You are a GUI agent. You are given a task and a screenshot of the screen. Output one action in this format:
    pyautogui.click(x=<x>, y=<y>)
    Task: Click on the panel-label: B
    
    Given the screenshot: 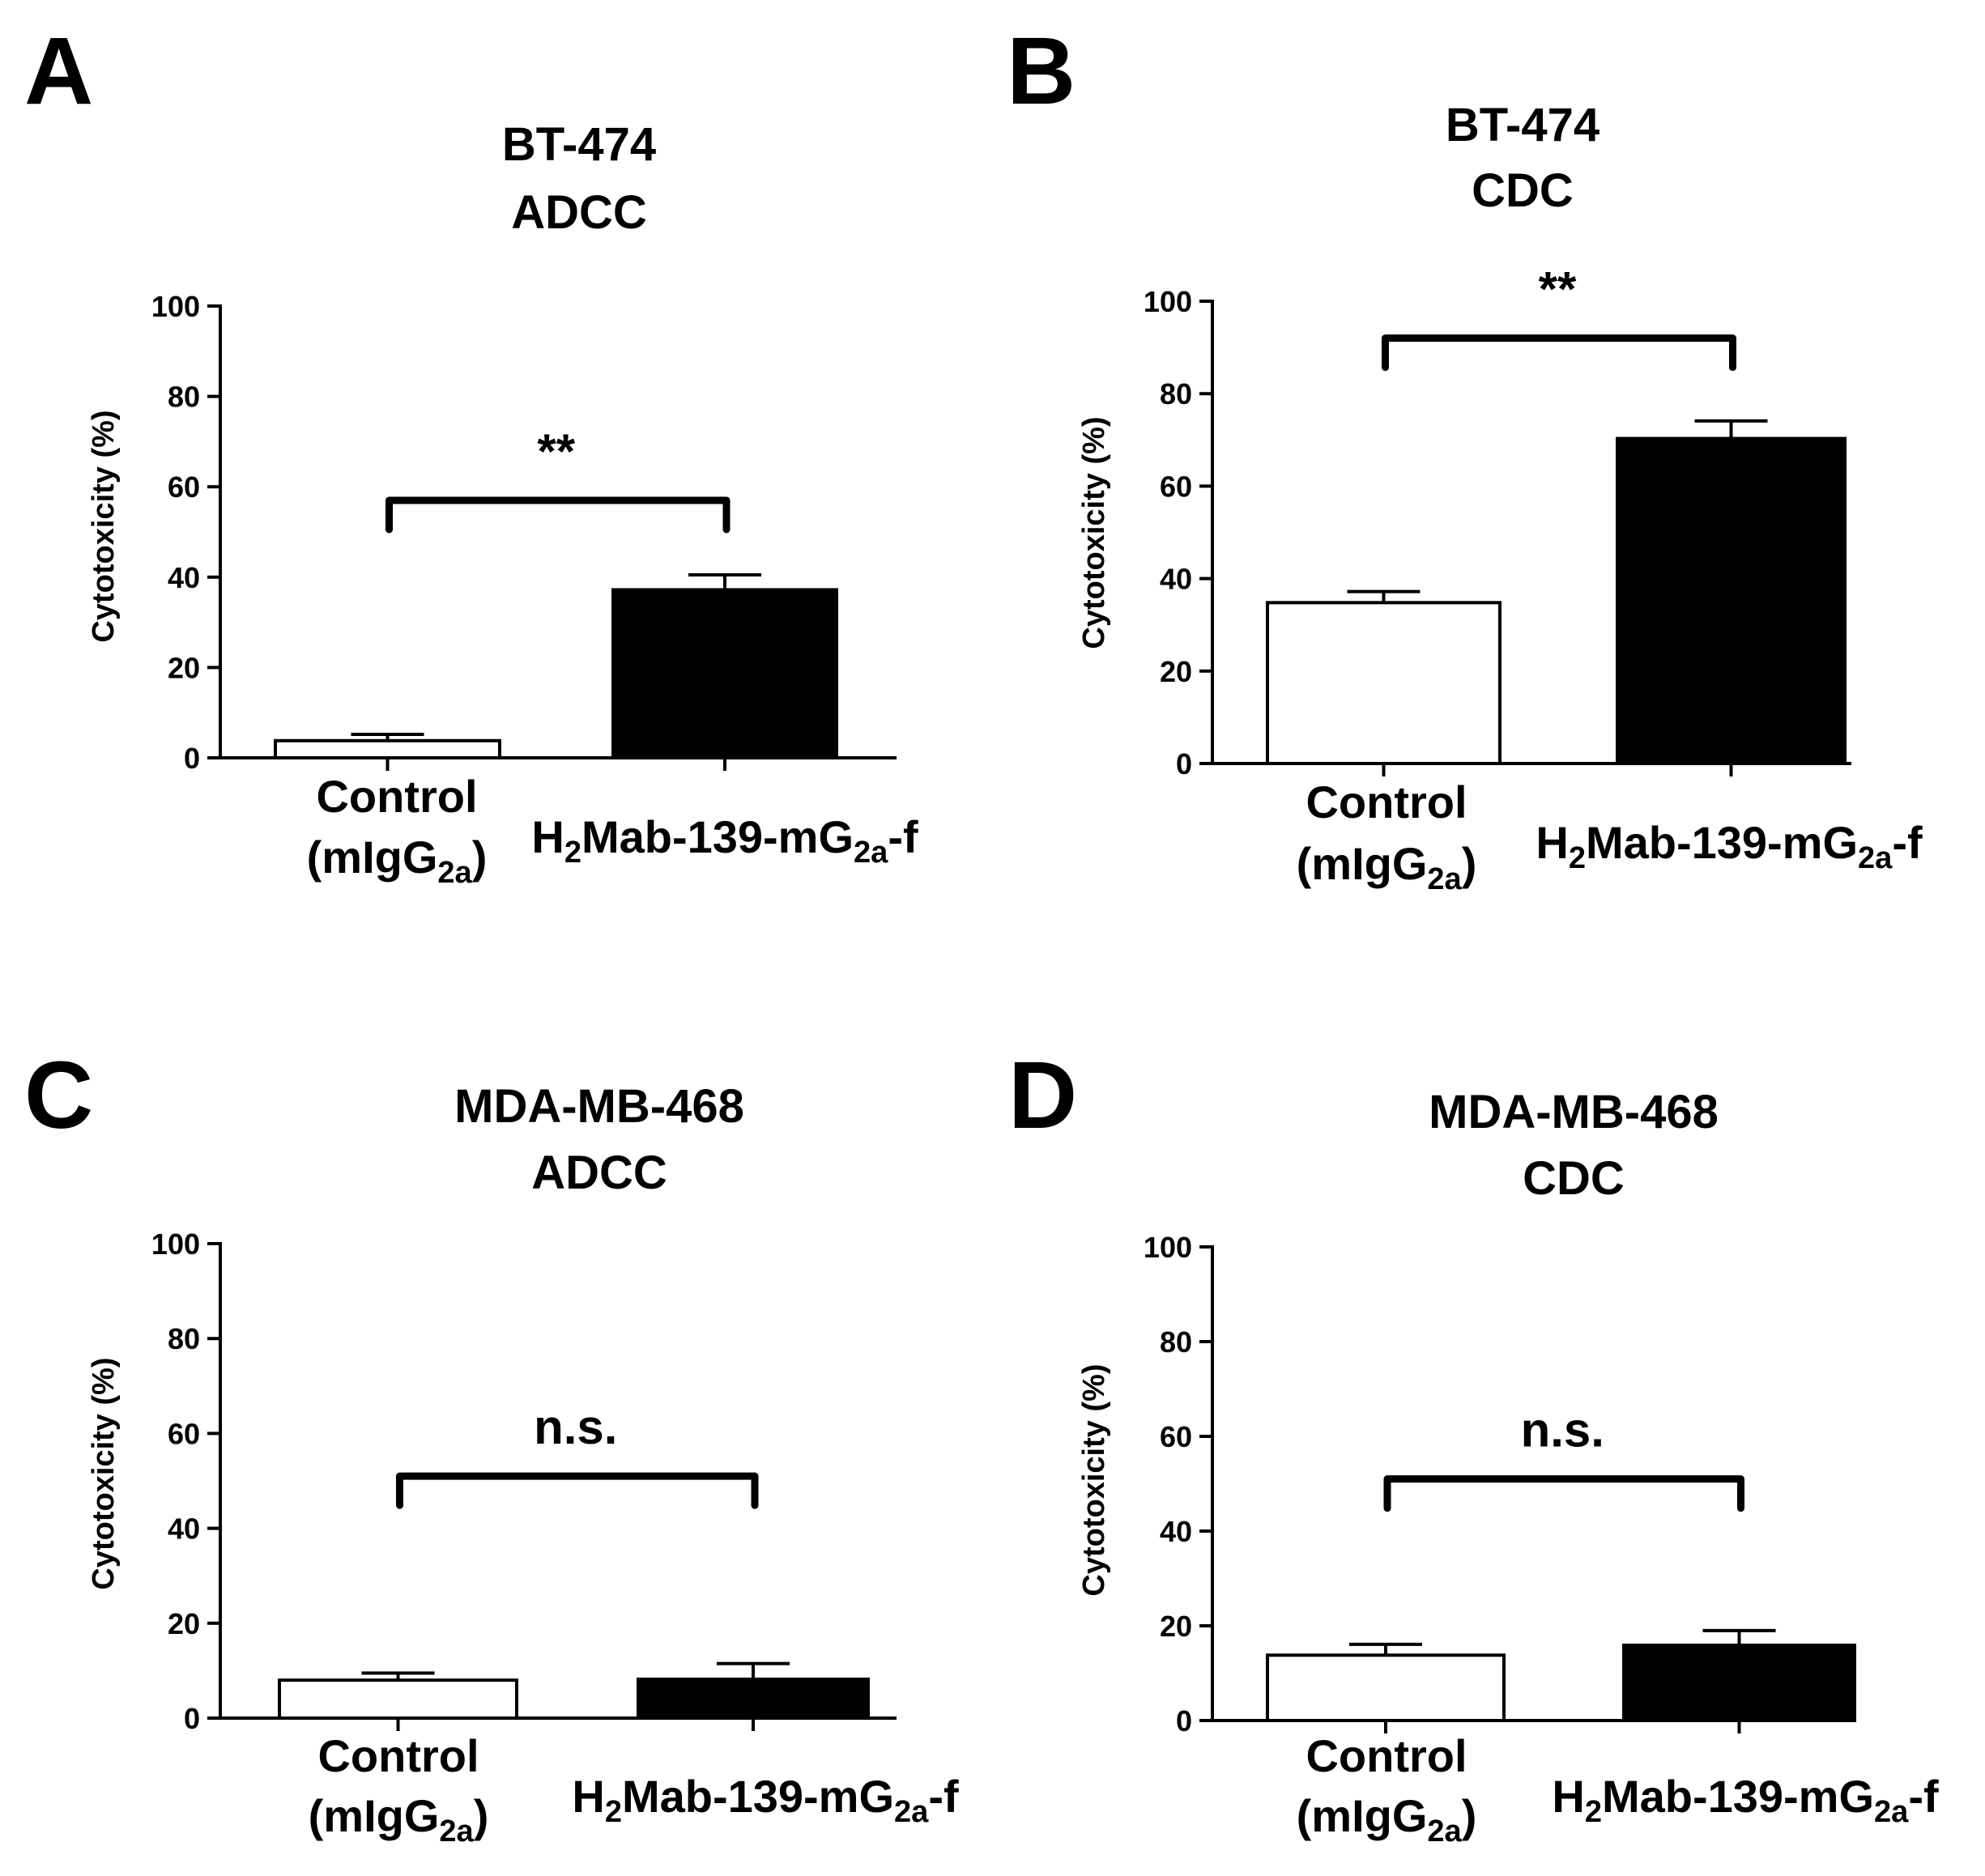 What is the action you would take?
    pyautogui.click(x=1041, y=71)
    